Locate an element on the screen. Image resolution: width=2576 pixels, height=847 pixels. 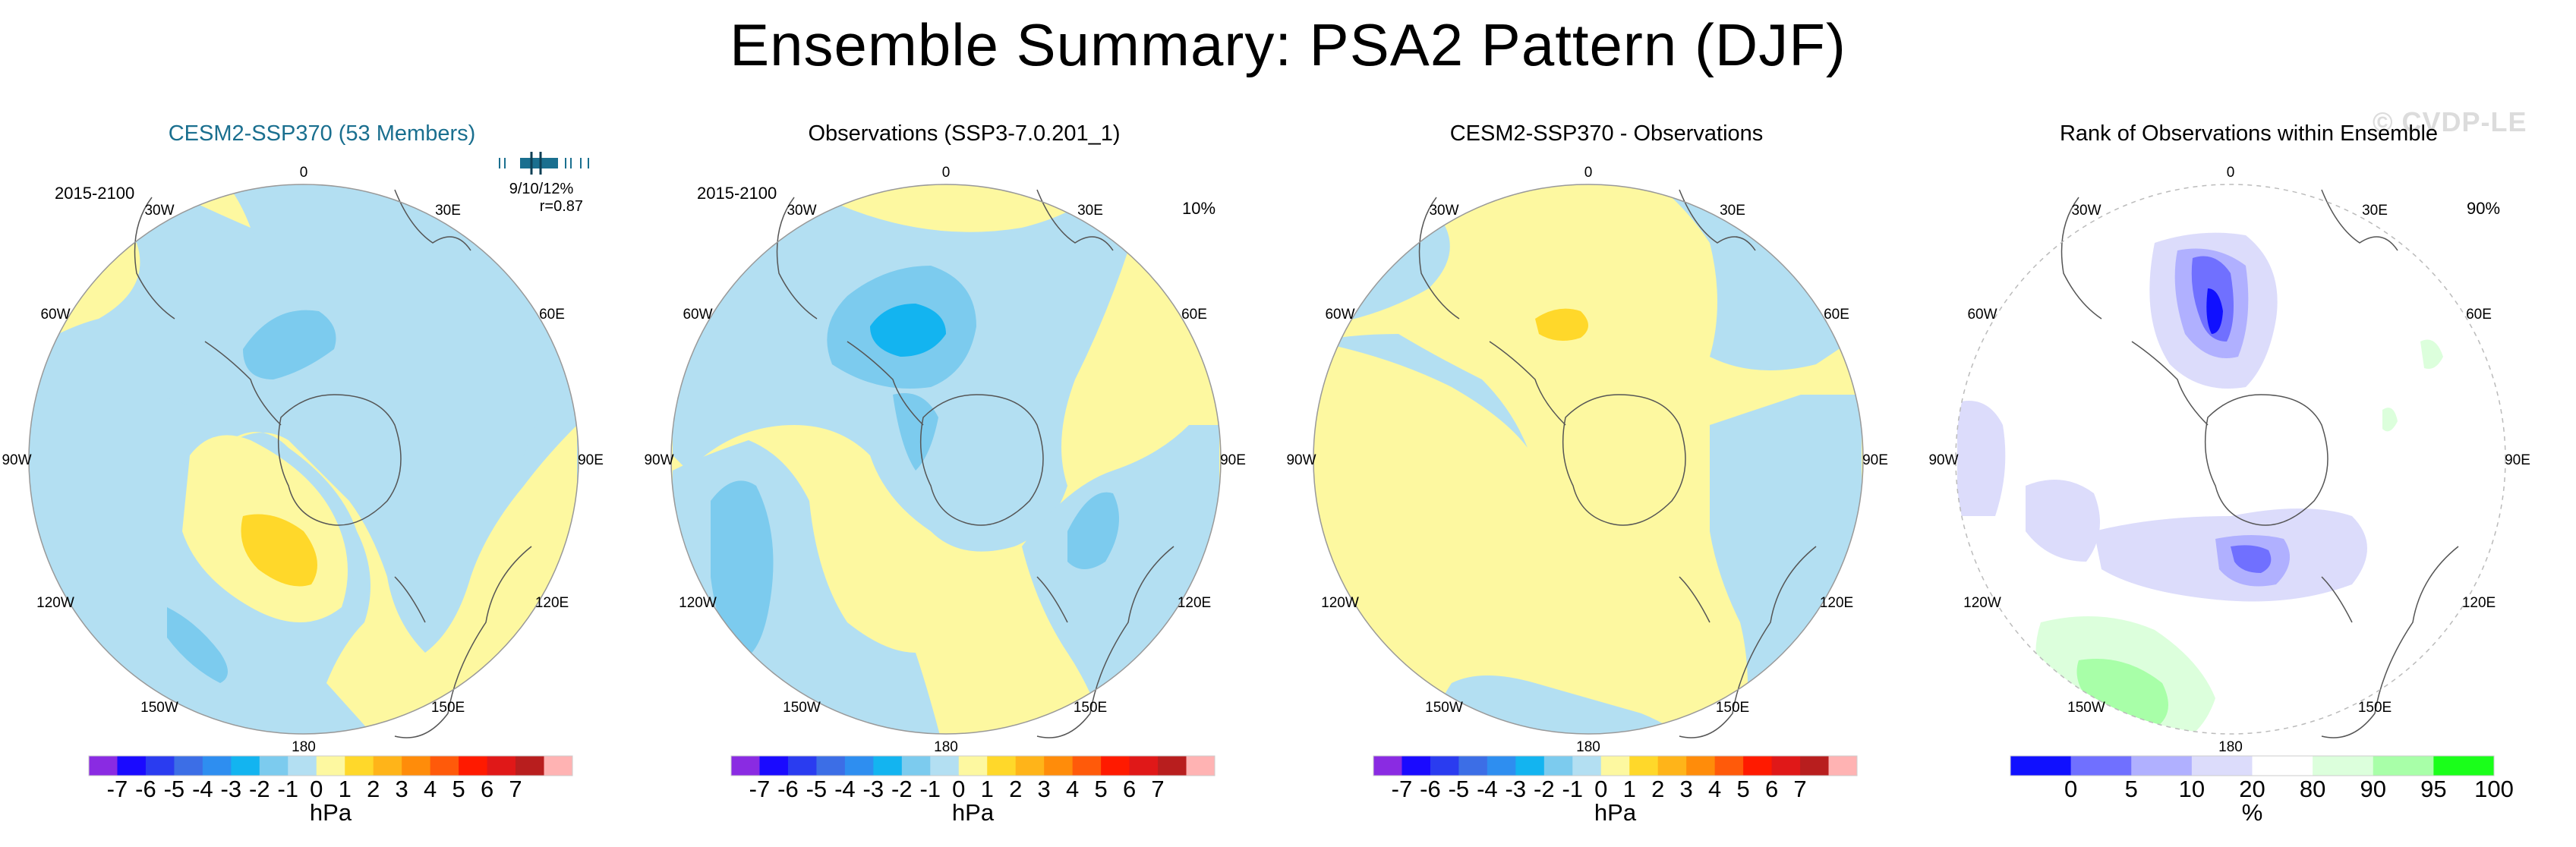
negative-core is located at coordinates (1093, 530).